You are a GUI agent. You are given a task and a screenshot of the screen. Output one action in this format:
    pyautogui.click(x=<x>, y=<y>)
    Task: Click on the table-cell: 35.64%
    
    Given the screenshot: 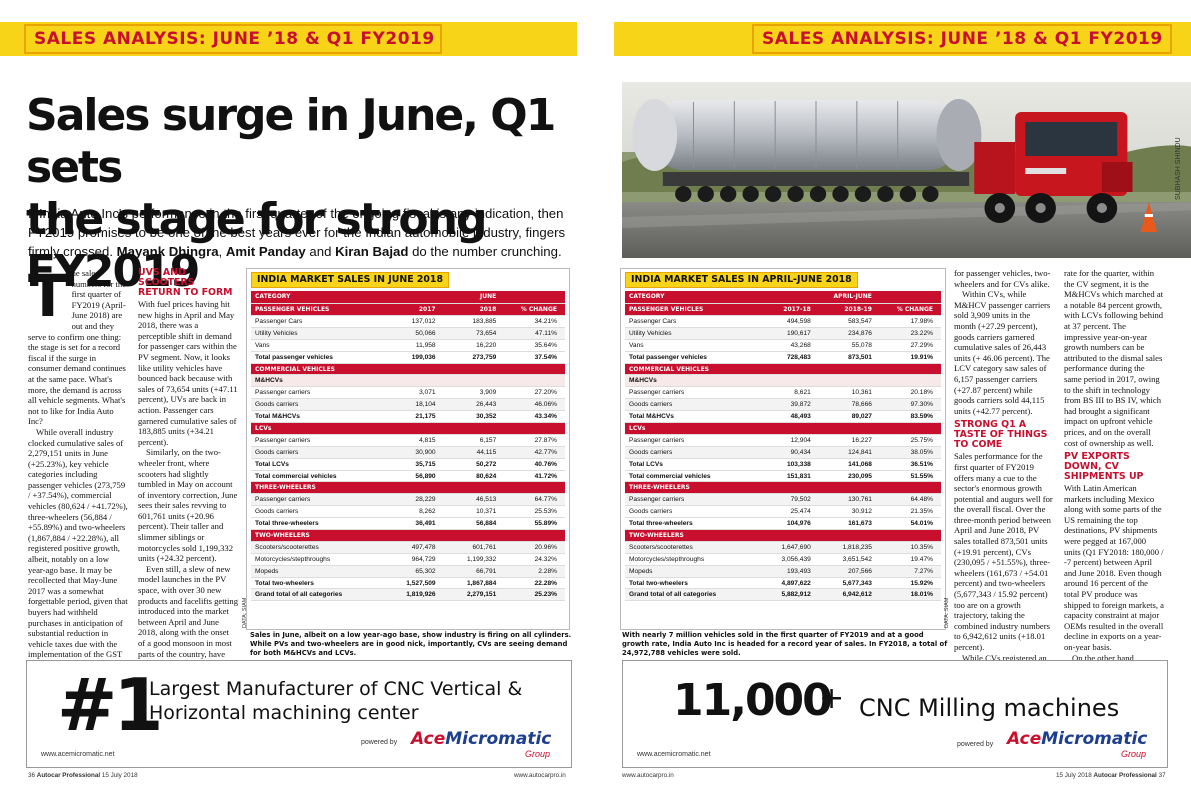 What is the action you would take?
    pyautogui.click(x=545, y=345)
    